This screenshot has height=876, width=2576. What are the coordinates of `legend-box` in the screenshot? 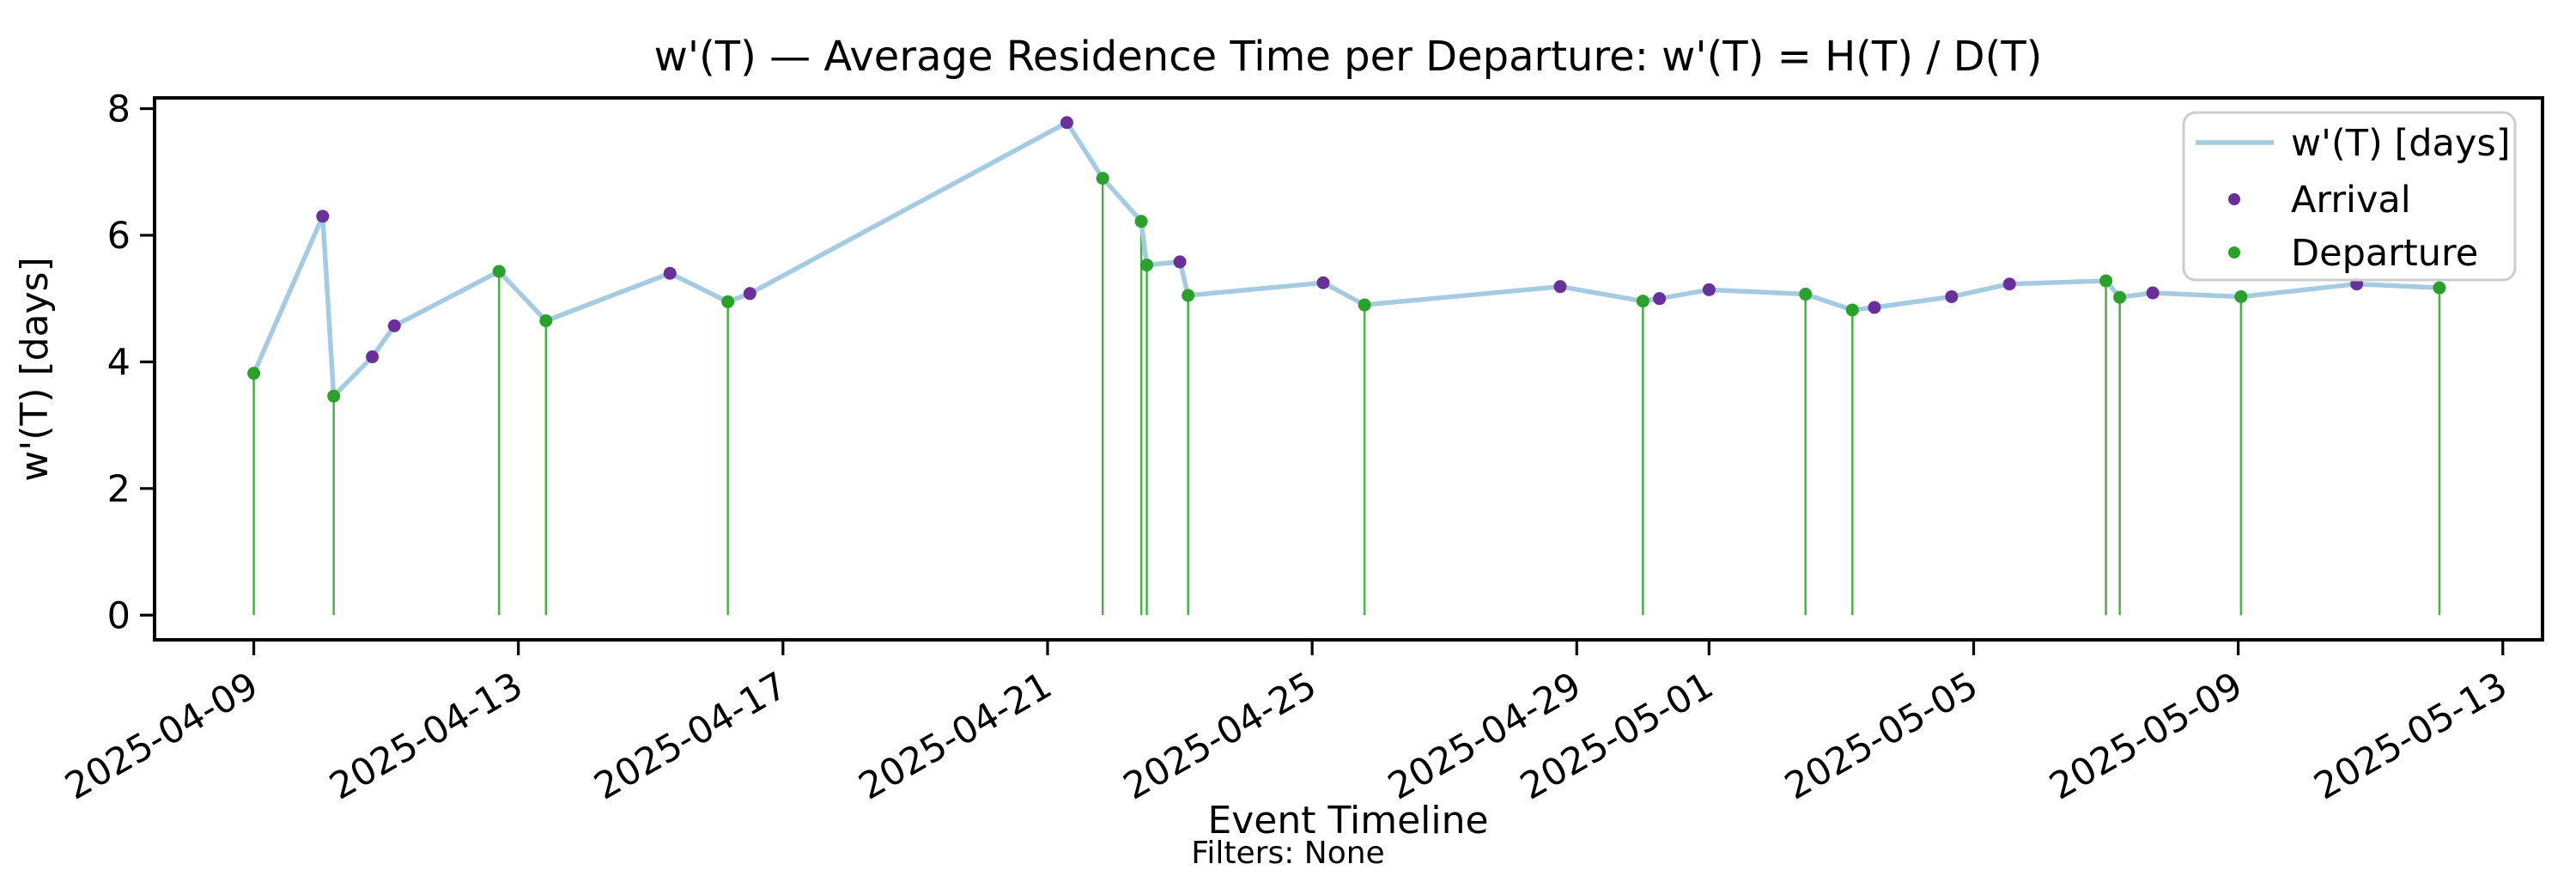 It's located at (2349, 196).